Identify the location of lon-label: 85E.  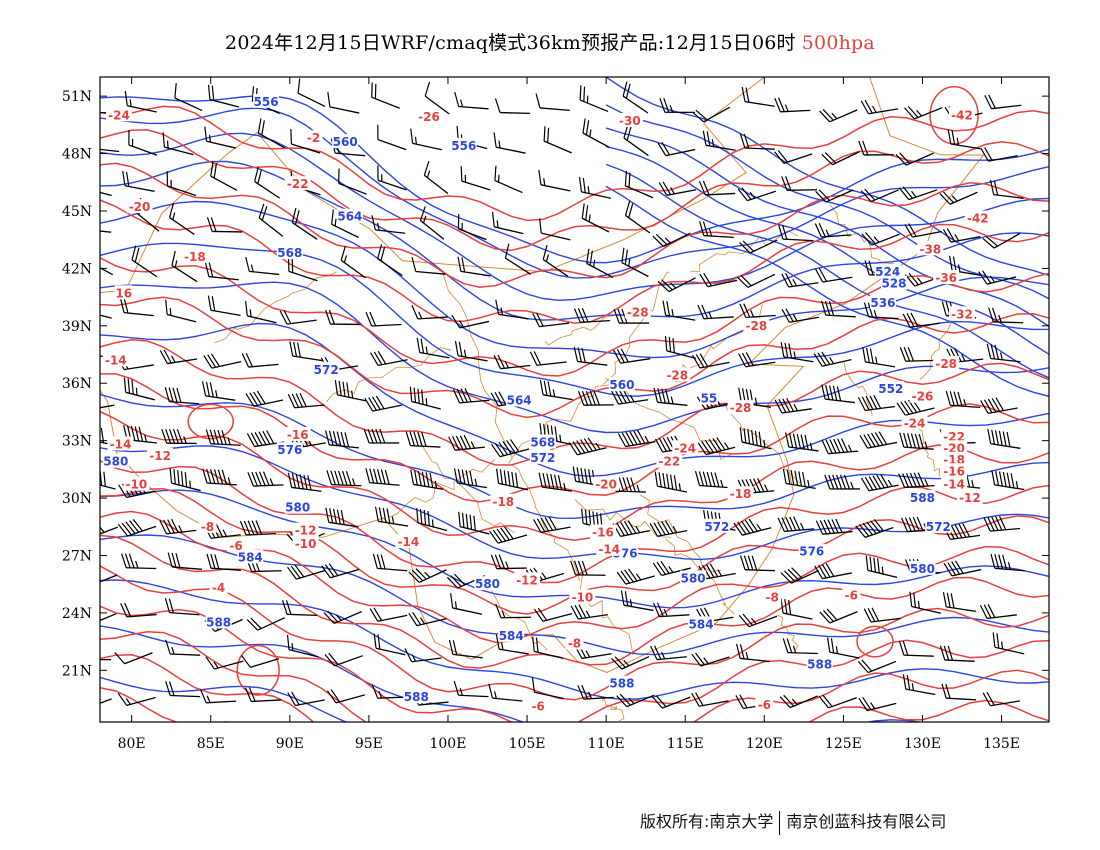
(211, 744).